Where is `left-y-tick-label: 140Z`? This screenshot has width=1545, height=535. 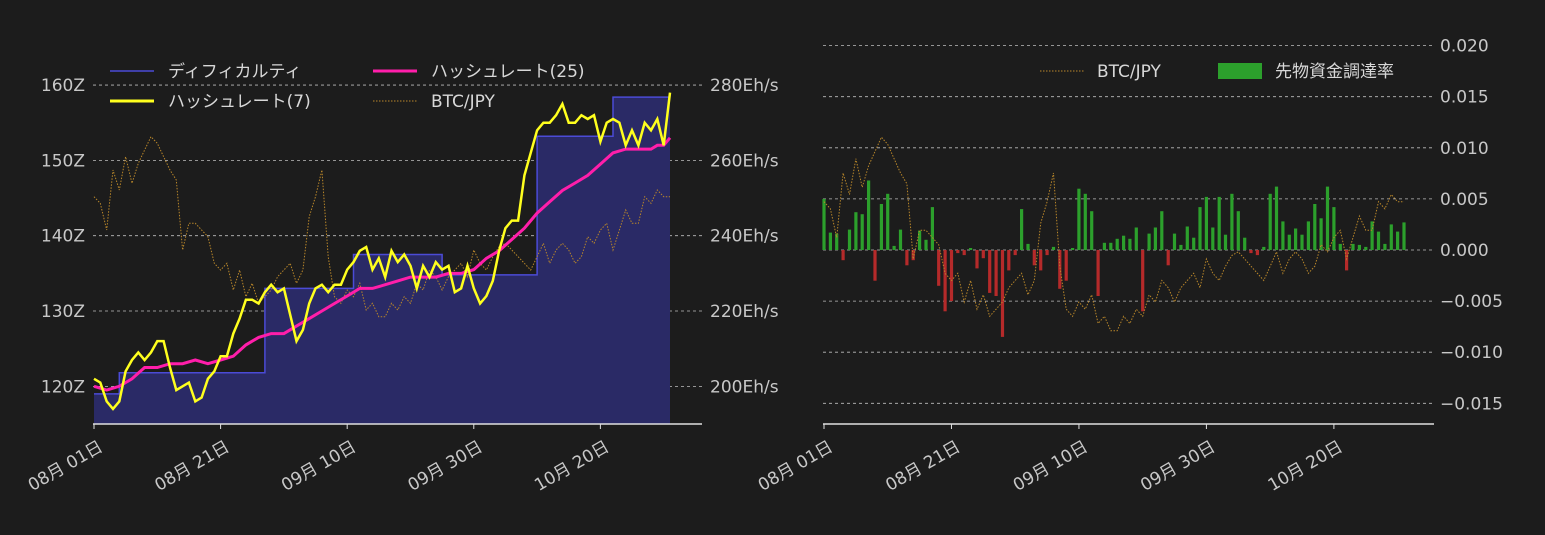 left-y-tick-label: 140Z is located at coordinates (63, 237).